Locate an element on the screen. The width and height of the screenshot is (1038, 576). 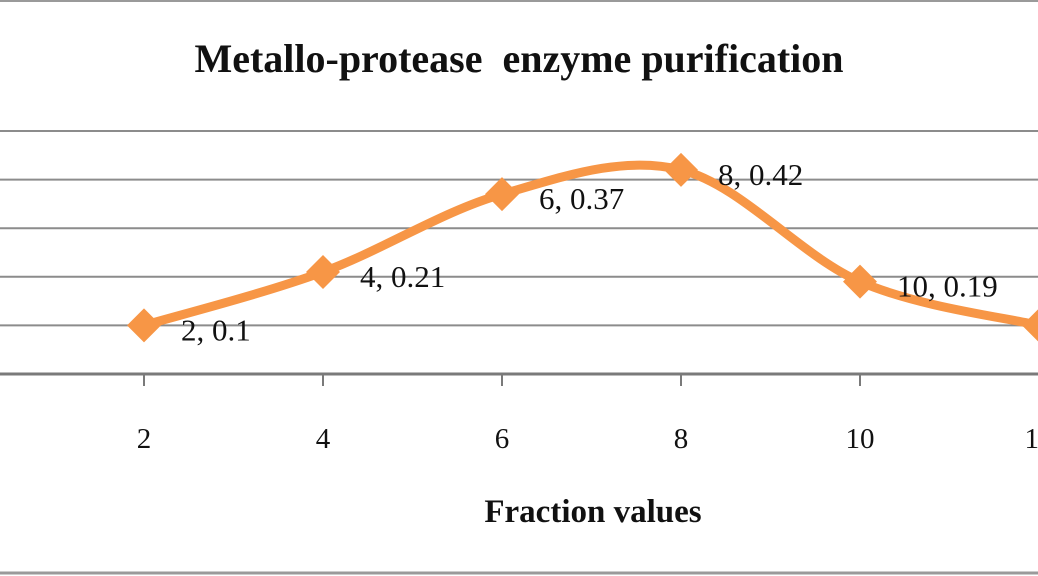
x-tick-label: 10 is located at coordinates (860, 439).